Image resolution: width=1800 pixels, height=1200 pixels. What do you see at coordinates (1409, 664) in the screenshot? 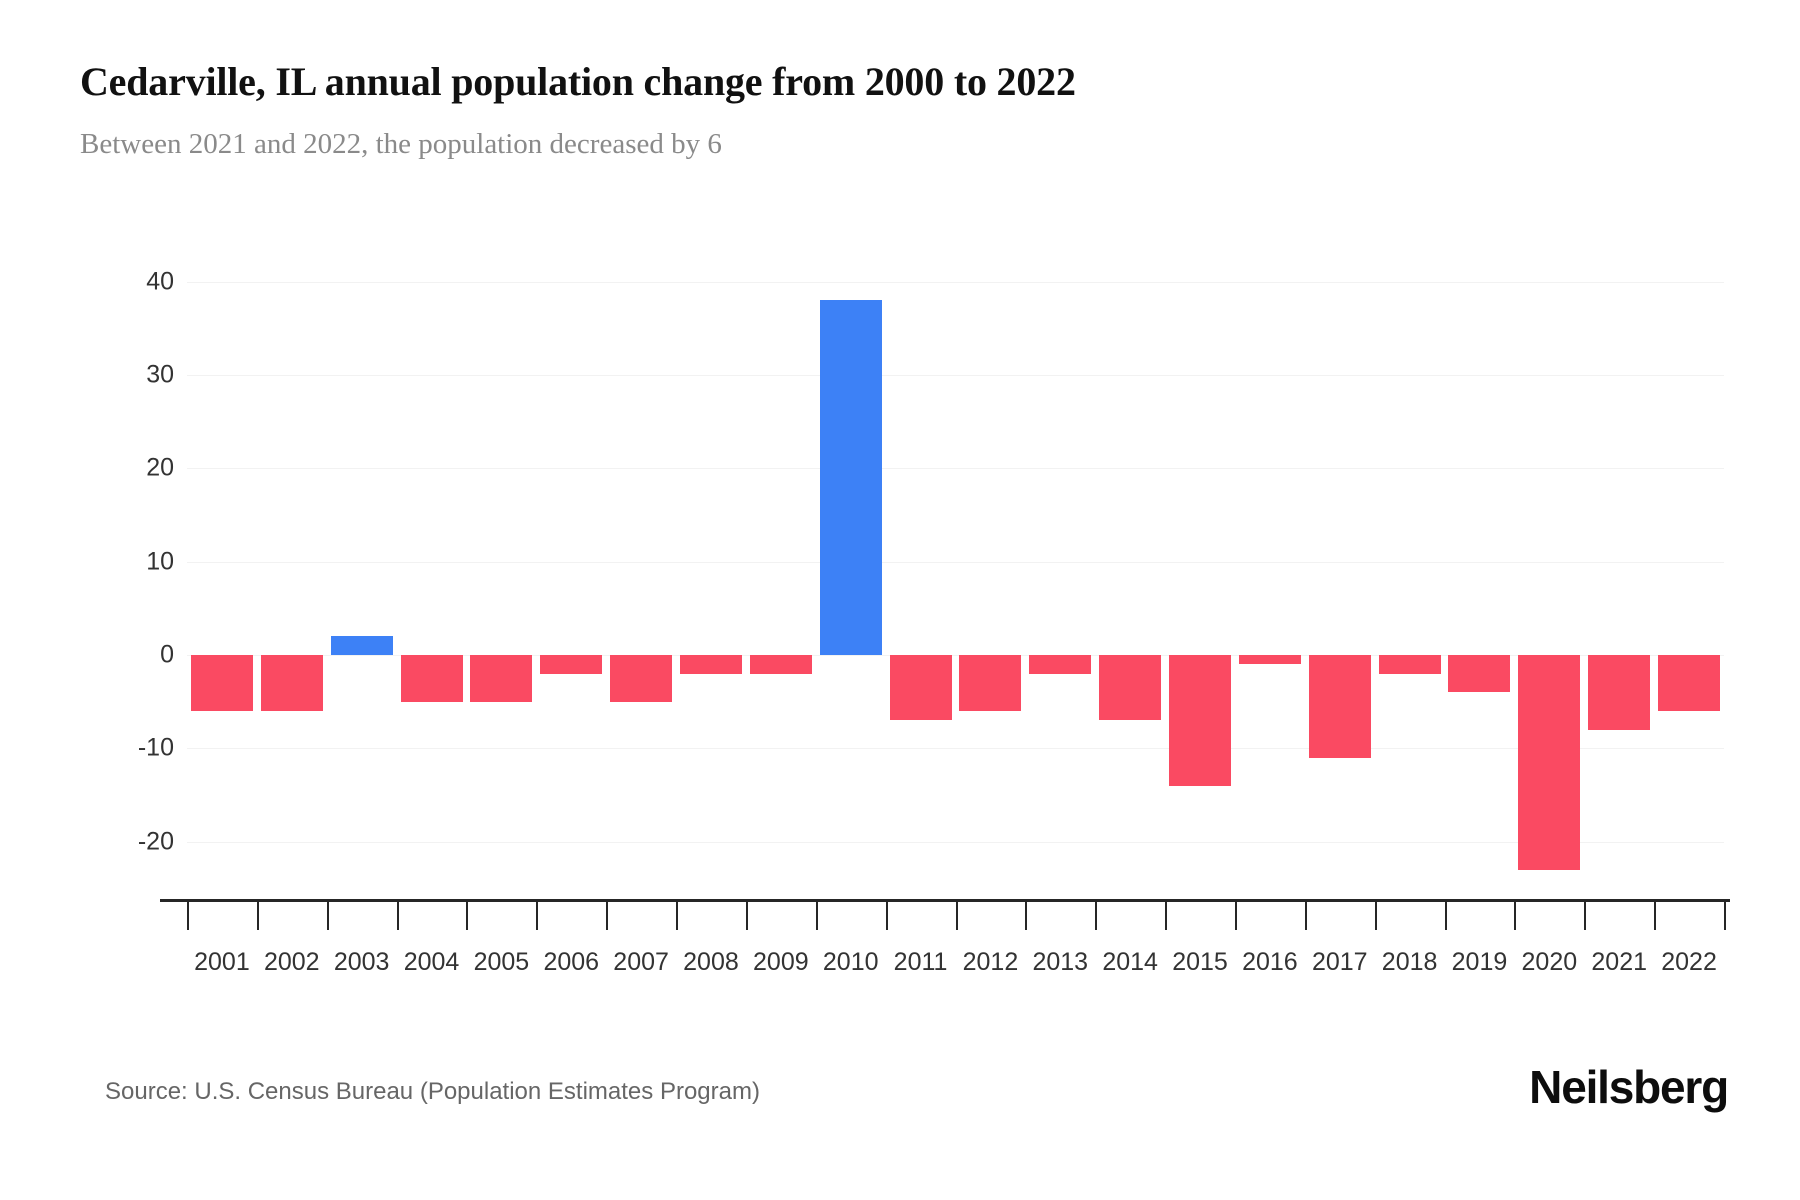
I see `bar-2018` at bounding box center [1409, 664].